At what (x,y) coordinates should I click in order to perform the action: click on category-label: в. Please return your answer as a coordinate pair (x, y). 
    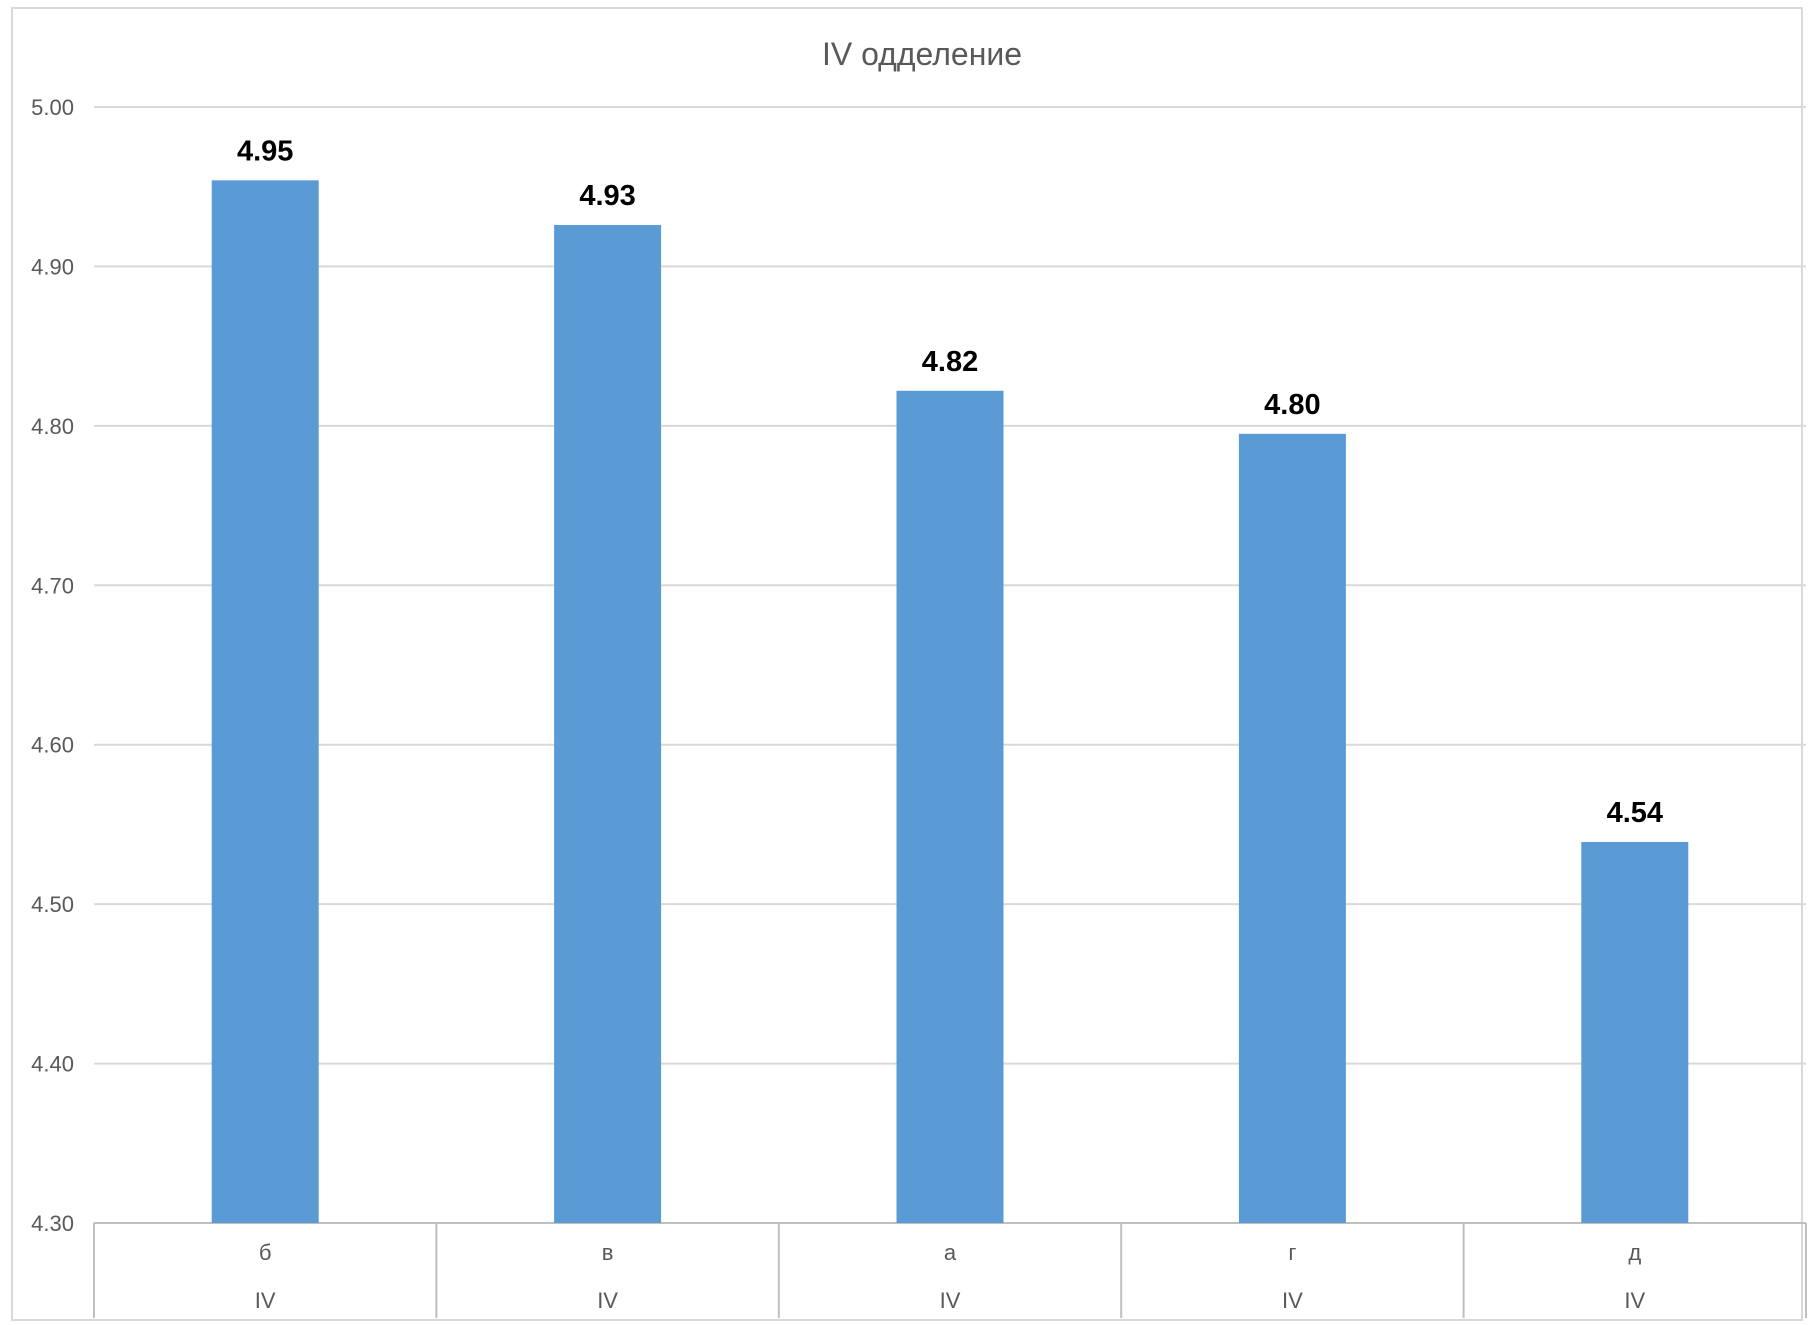
    Looking at the image, I should click on (608, 1252).